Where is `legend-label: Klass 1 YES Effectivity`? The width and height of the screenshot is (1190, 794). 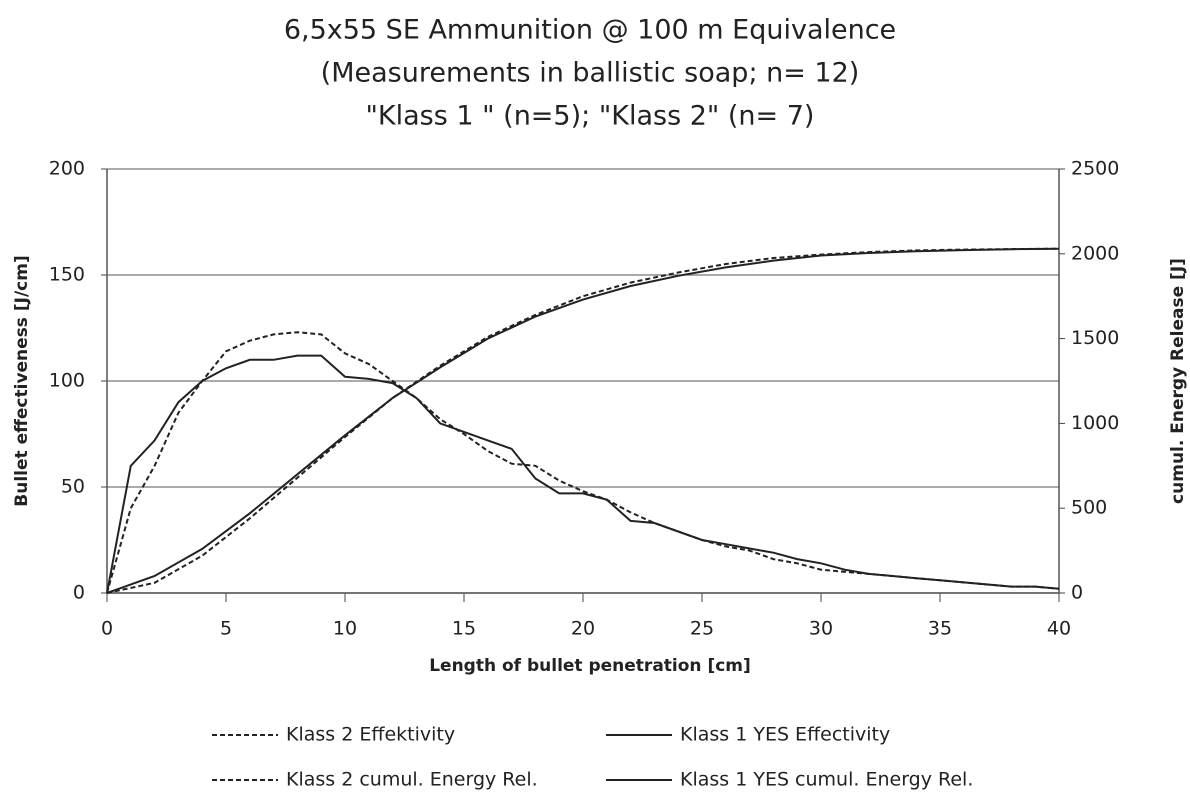
legend-label: Klass 1 YES Effectivity is located at coordinates (785, 735).